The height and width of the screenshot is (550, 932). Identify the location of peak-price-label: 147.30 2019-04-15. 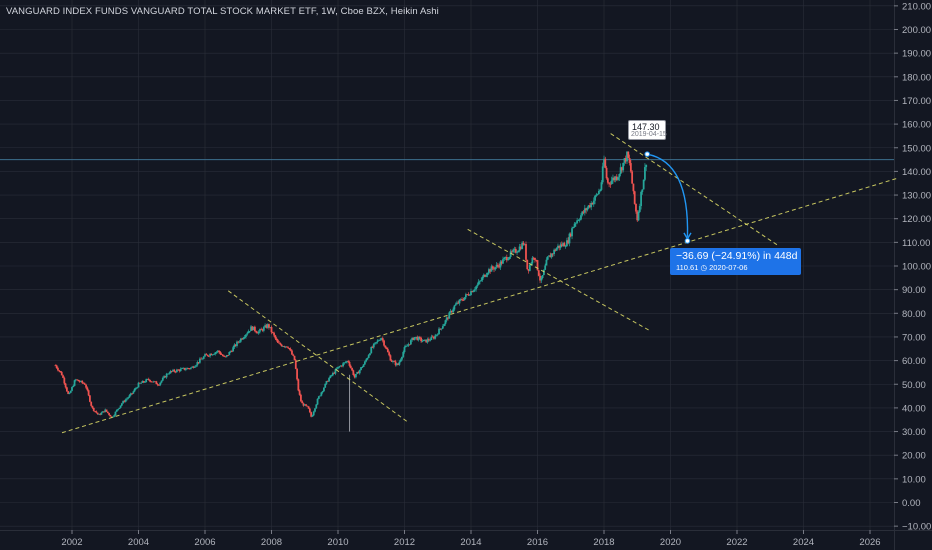
(647, 130).